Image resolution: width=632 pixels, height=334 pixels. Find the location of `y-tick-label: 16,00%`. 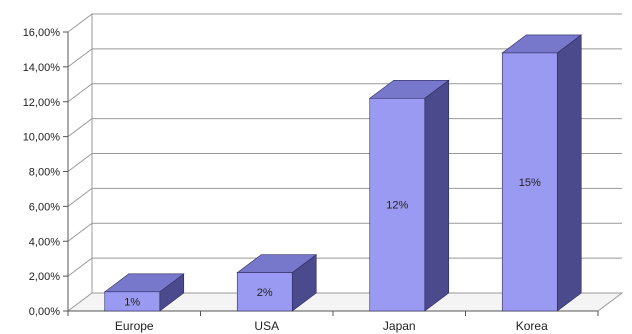

y-tick-label: 16,00% is located at coordinates (42, 33).